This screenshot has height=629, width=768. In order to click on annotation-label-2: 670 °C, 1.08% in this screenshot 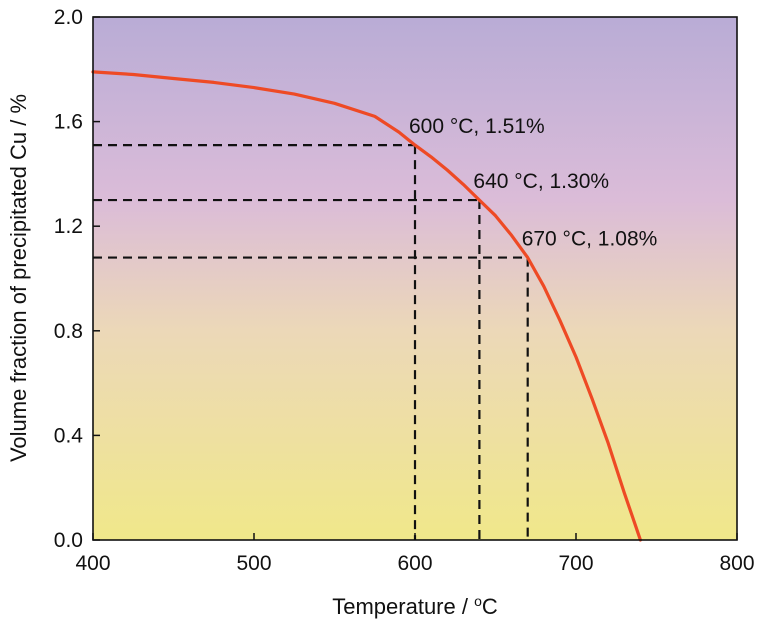, I will do `click(590, 239)`.